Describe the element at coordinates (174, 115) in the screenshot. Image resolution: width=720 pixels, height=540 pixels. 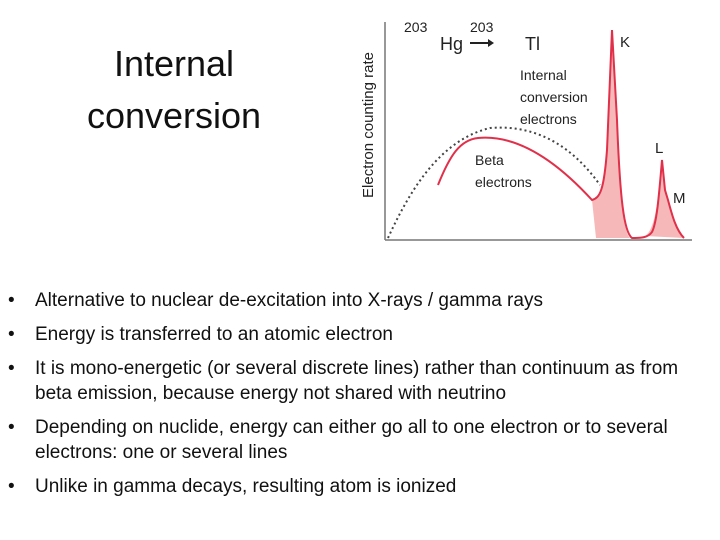
I see `title-line: conversion` at that location.